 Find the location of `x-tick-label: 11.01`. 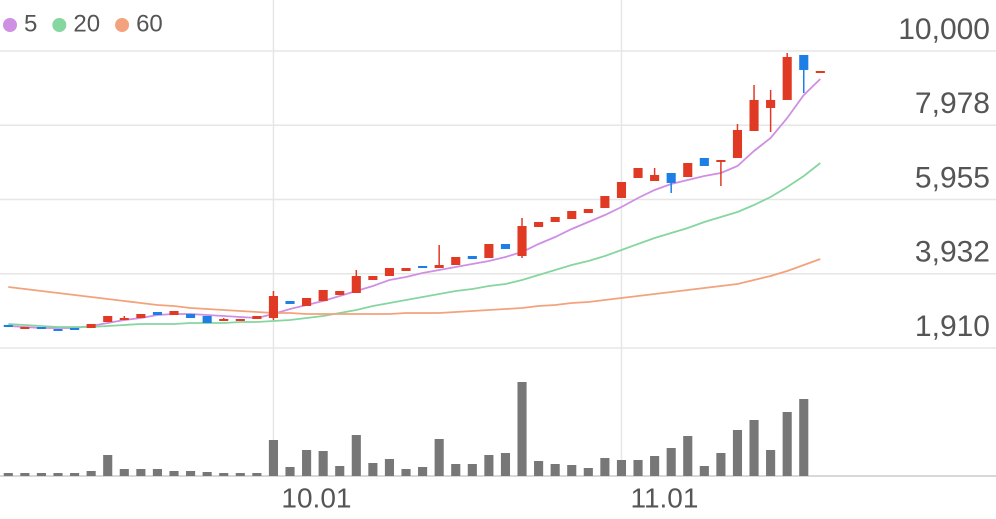

x-tick-label: 11.01 is located at coordinates (664, 497).